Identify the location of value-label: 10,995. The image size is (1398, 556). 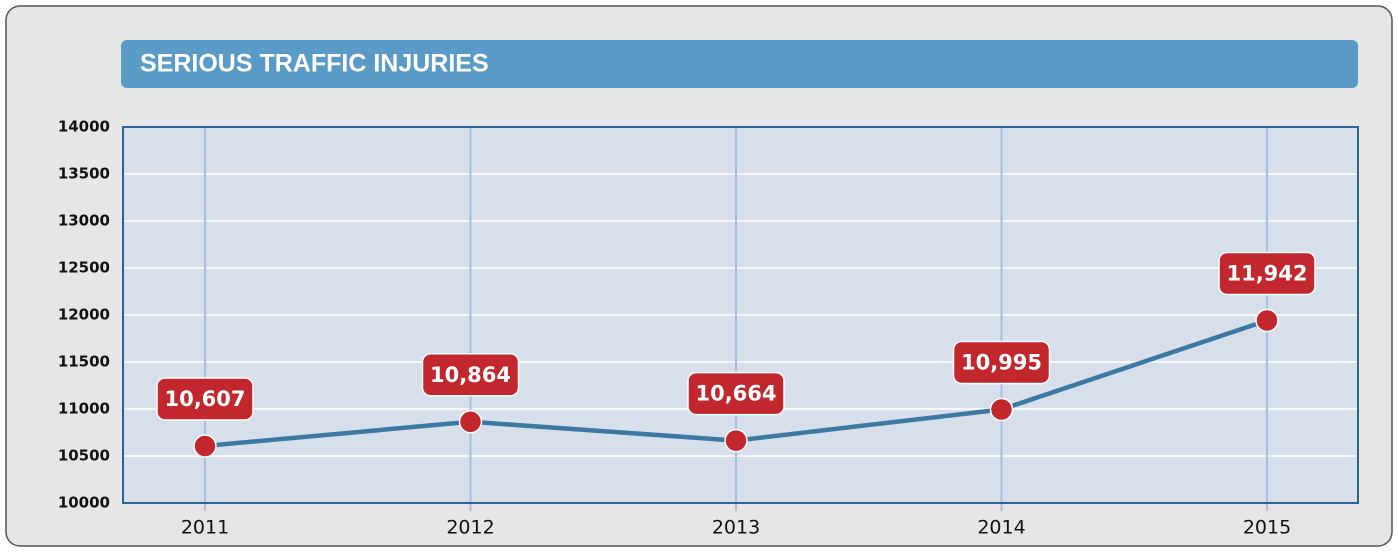
(1001, 362).